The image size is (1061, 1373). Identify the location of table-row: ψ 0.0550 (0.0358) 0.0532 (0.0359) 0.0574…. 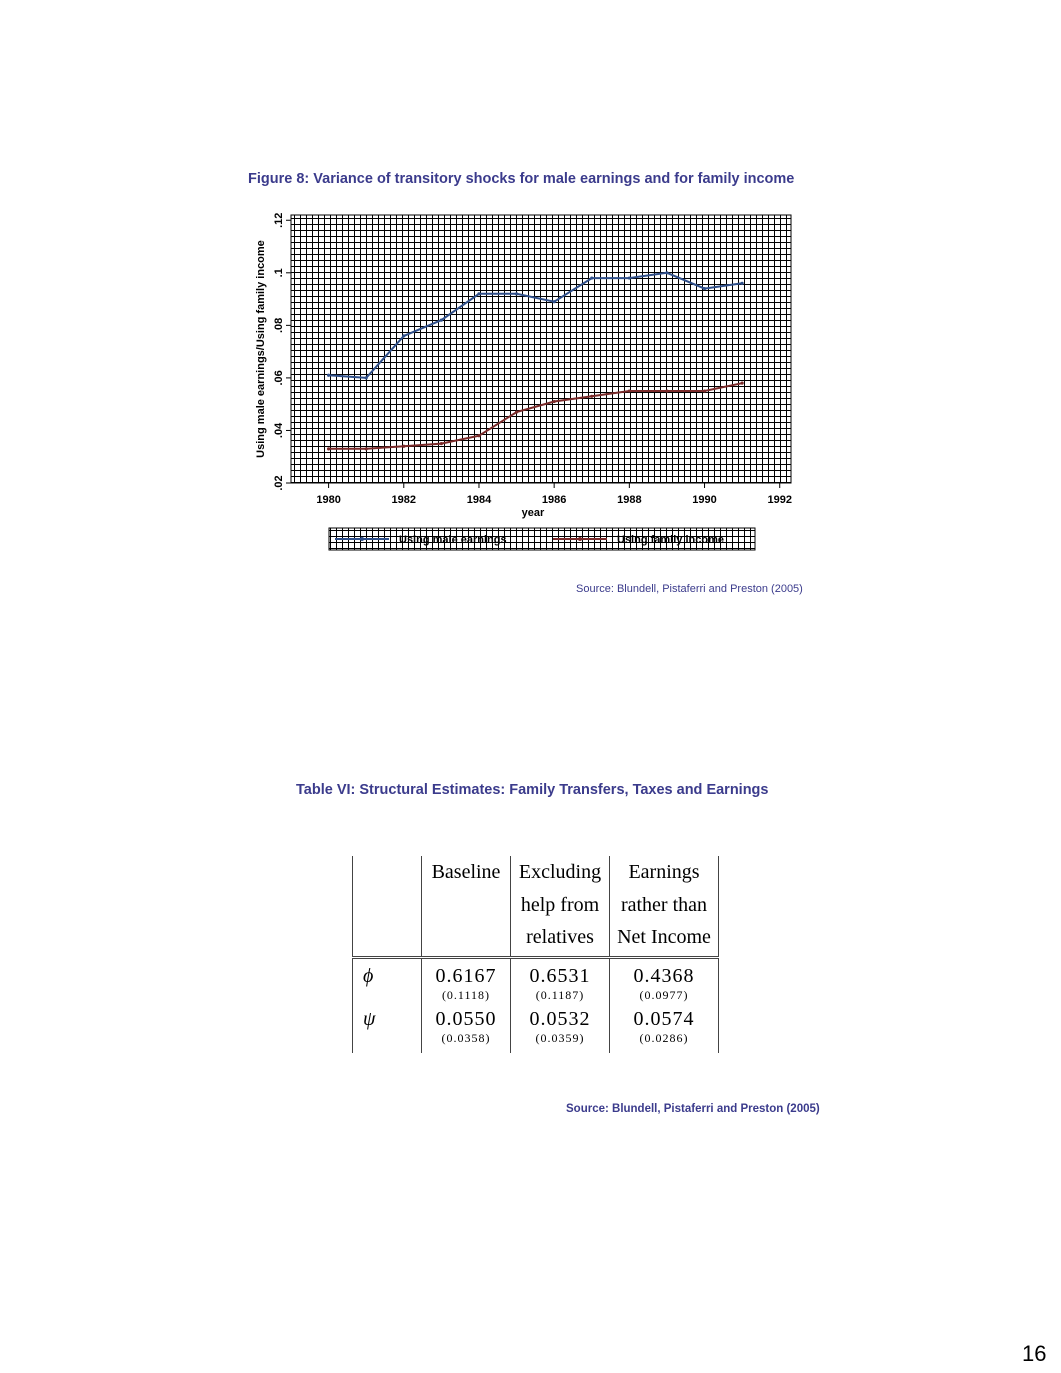
(535, 1027).